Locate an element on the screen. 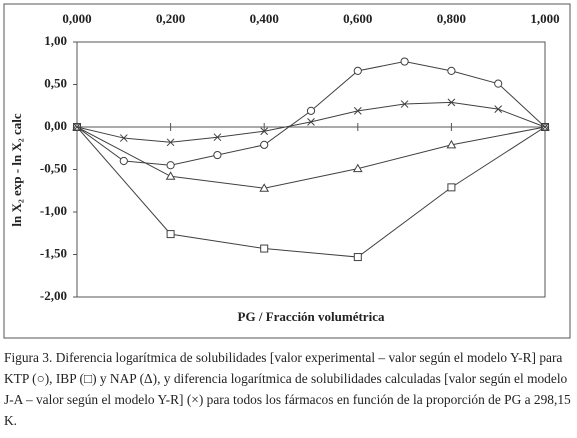  x-axis-label: PG / Fracción volumétrica is located at coordinates (311, 316).